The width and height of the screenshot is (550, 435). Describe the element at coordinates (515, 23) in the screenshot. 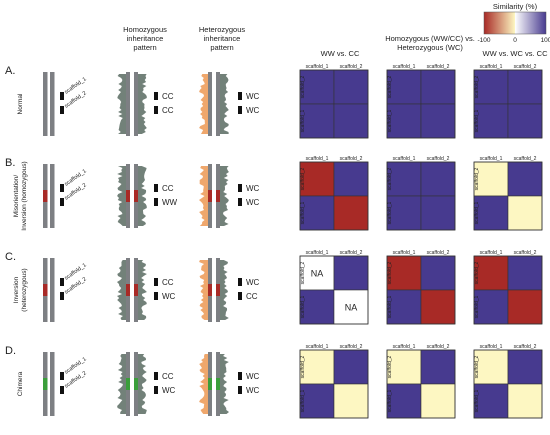

I see `legend-colorbar` at that location.